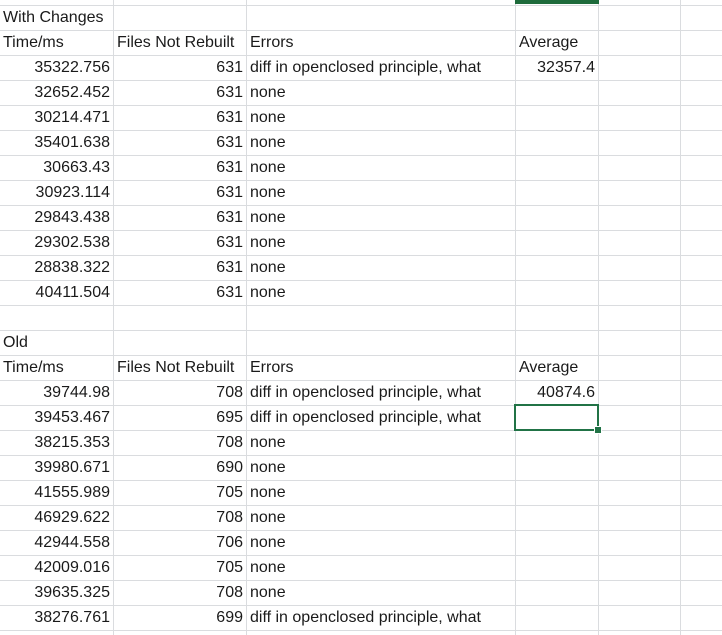 Image resolution: width=722 pixels, height=635 pixels. What do you see at coordinates (72, 417) in the screenshot?
I see `cell-time: 39453.467` at bounding box center [72, 417].